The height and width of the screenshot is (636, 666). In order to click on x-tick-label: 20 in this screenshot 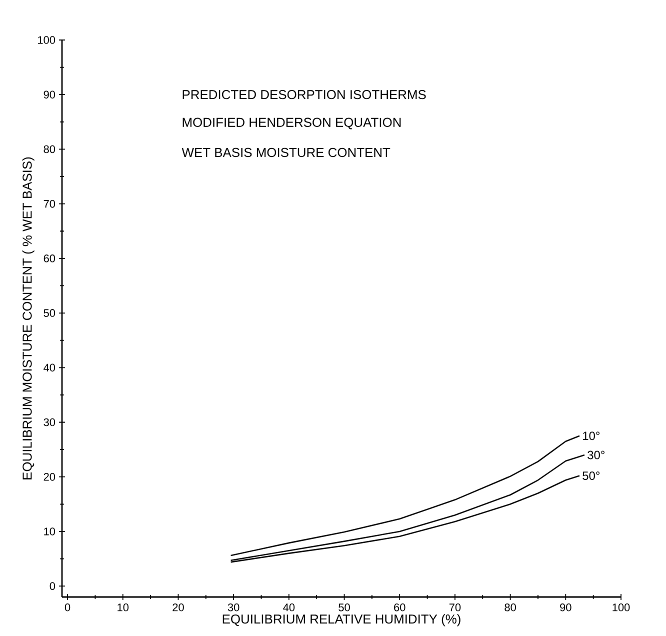, I will do `click(178, 608)`.